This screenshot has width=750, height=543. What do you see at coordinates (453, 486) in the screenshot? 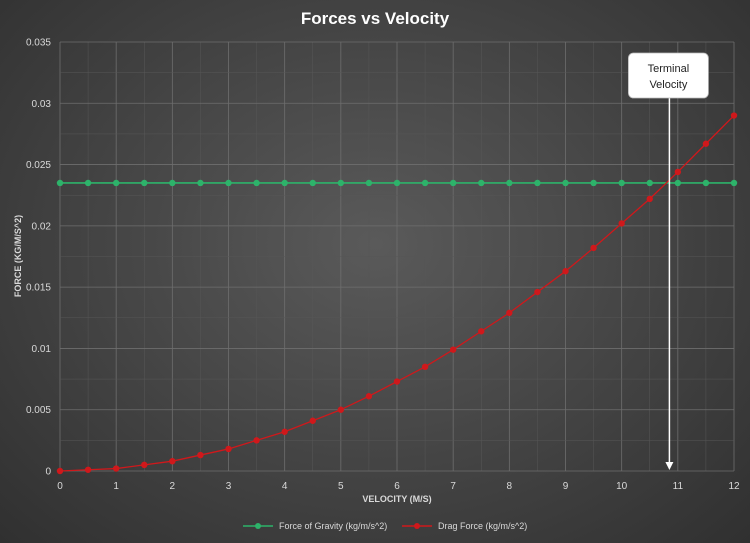
I see `x-tick-label: 7` at bounding box center [453, 486].